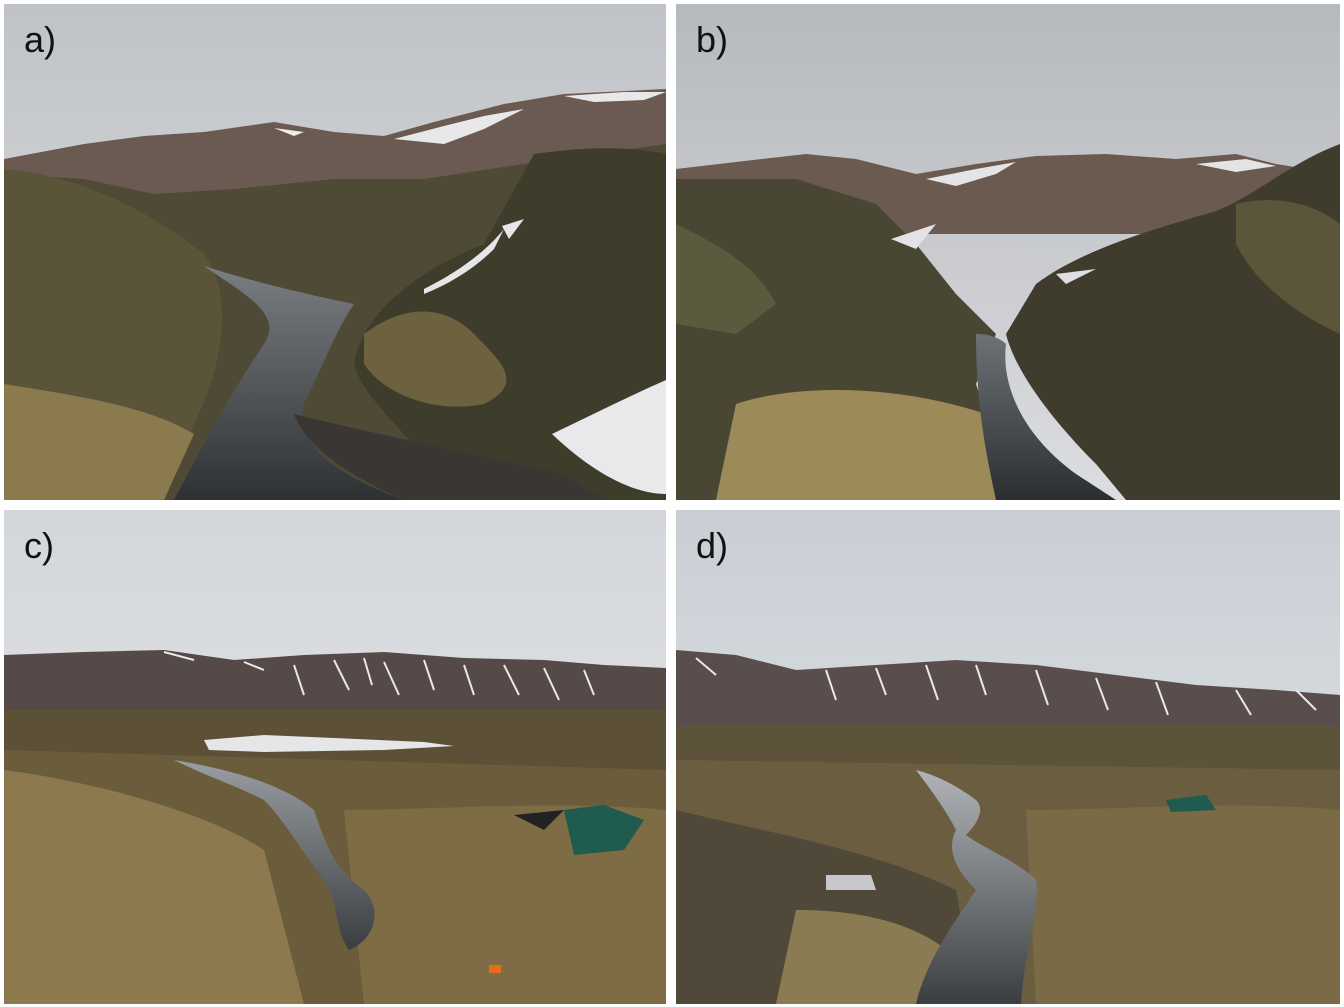 This screenshot has width=1344, height=1007. What do you see at coordinates (712, 39) in the screenshot?
I see `panel-label: b)` at bounding box center [712, 39].